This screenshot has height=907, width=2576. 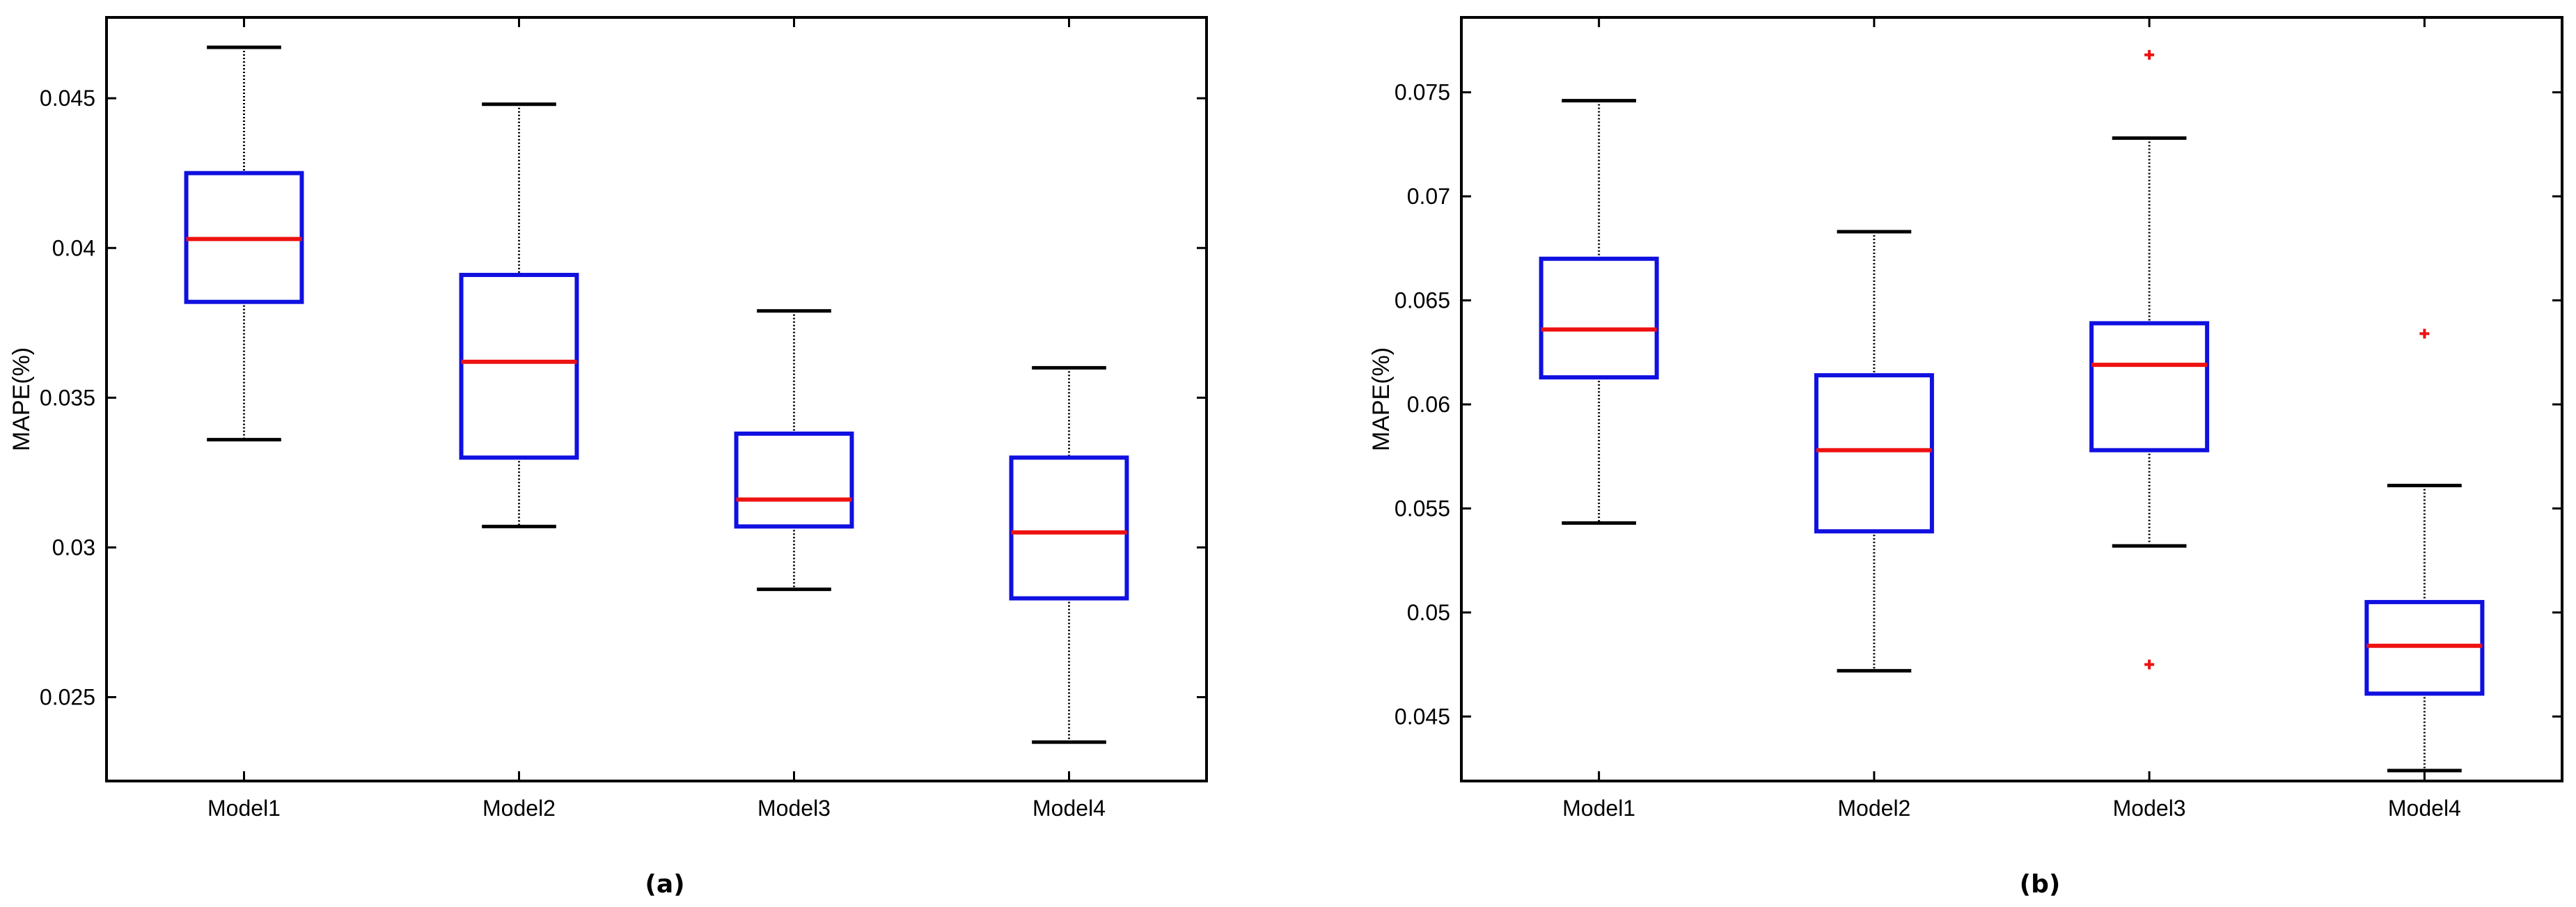 I want to click on y-tick-label: 0.065, so click(x=1422, y=300).